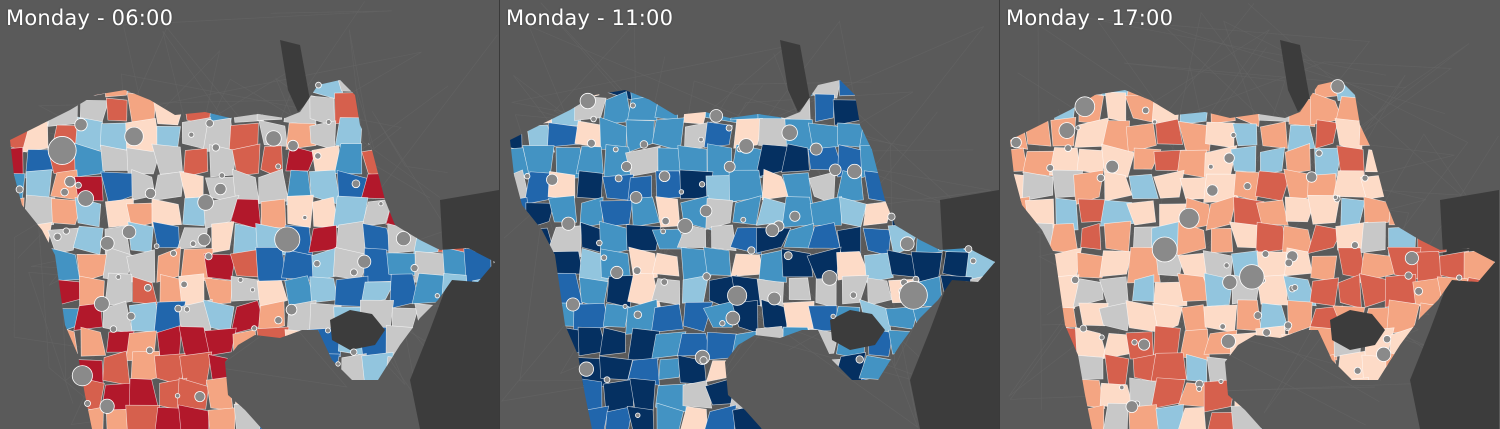 This screenshot has height=429, width=1500. I want to click on panel-title: Monday - 06:00, so click(90, 18).